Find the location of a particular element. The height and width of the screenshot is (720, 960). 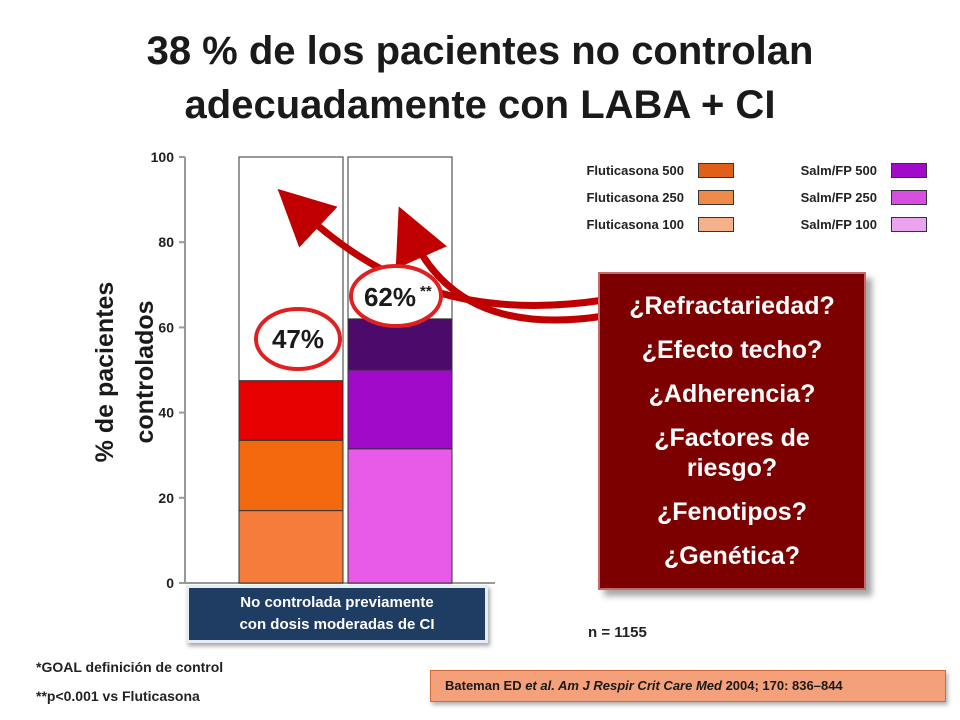

question-genetica: ¿Genética? is located at coordinates (732, 556).